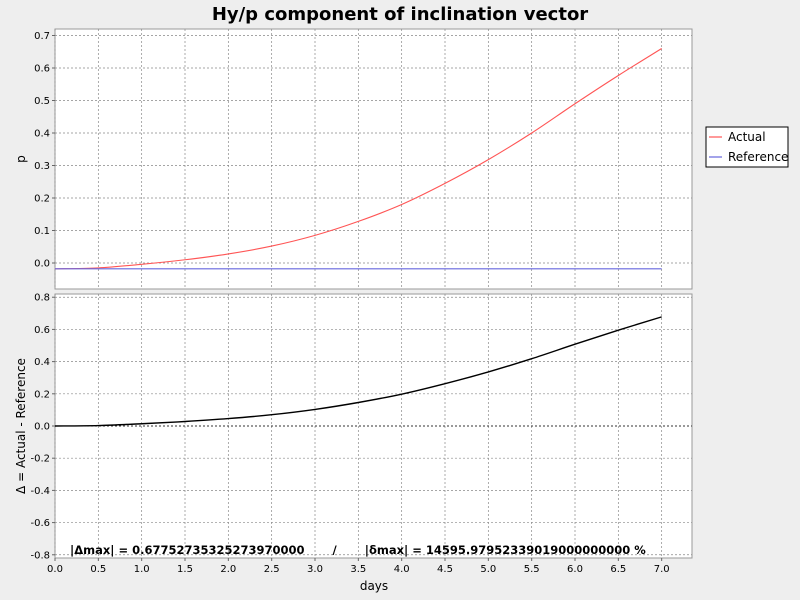 The image size is (800, 600). Describe the element at coordinates (42, 199) in the screenshot. I see `top-y-tick-label: 0.2` at that location.